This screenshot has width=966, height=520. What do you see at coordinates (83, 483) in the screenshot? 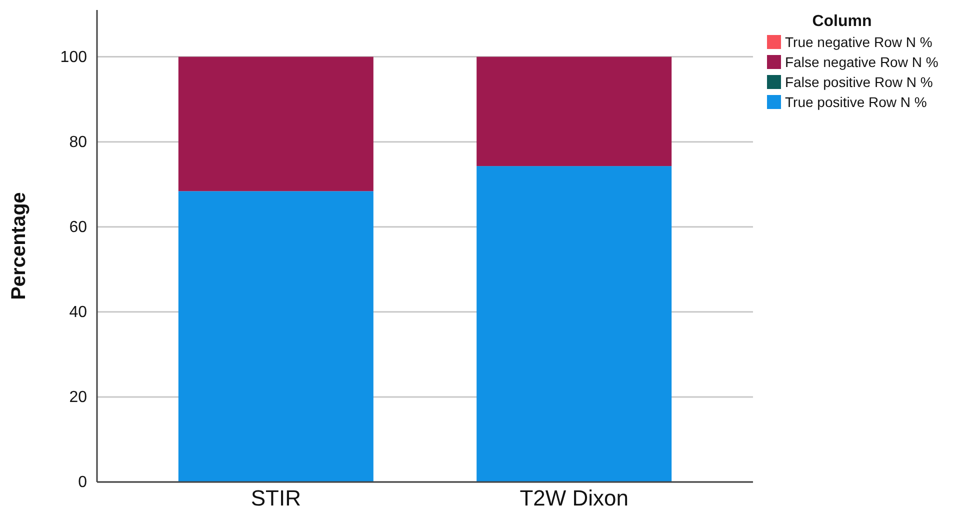
I see `y-tick-label: 0` at bounding box center [83, 483].